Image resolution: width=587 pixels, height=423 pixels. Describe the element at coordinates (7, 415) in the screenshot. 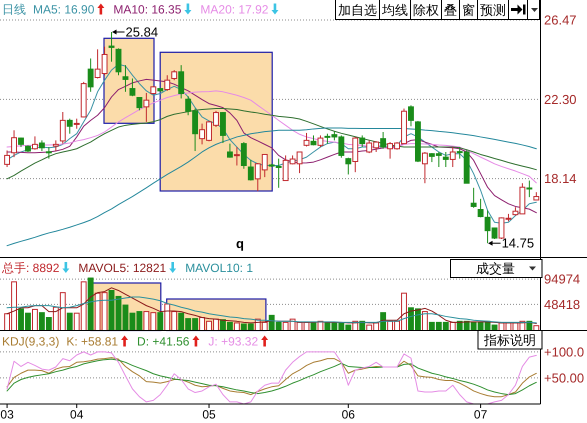

I see `x-tick-label: 03` at that location.